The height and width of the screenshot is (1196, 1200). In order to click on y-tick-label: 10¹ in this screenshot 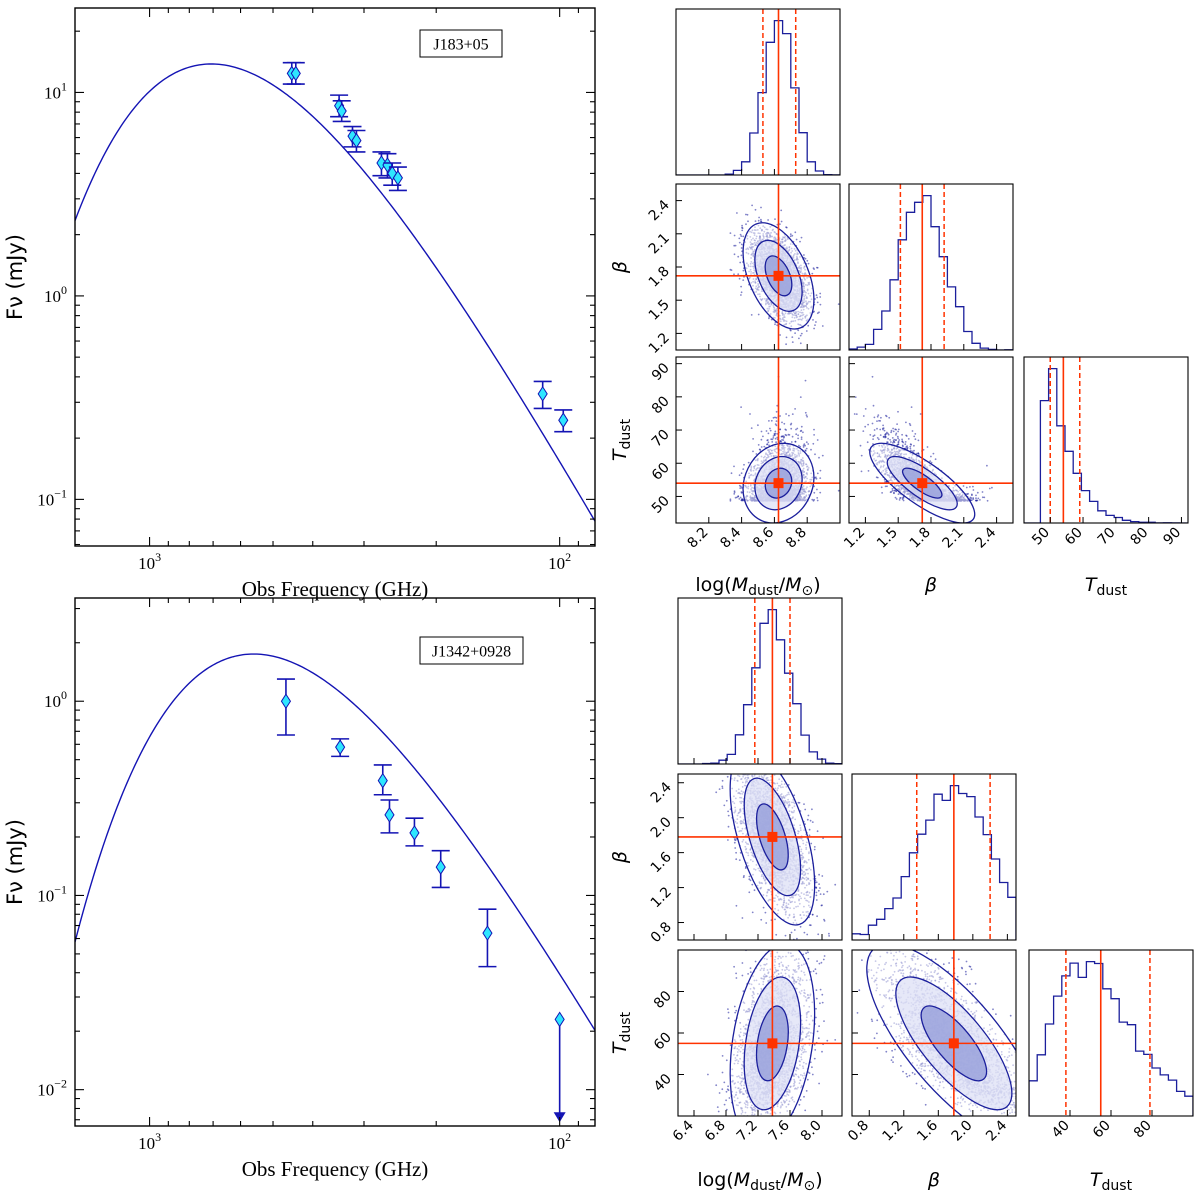, I will do `click(55, 90)`.